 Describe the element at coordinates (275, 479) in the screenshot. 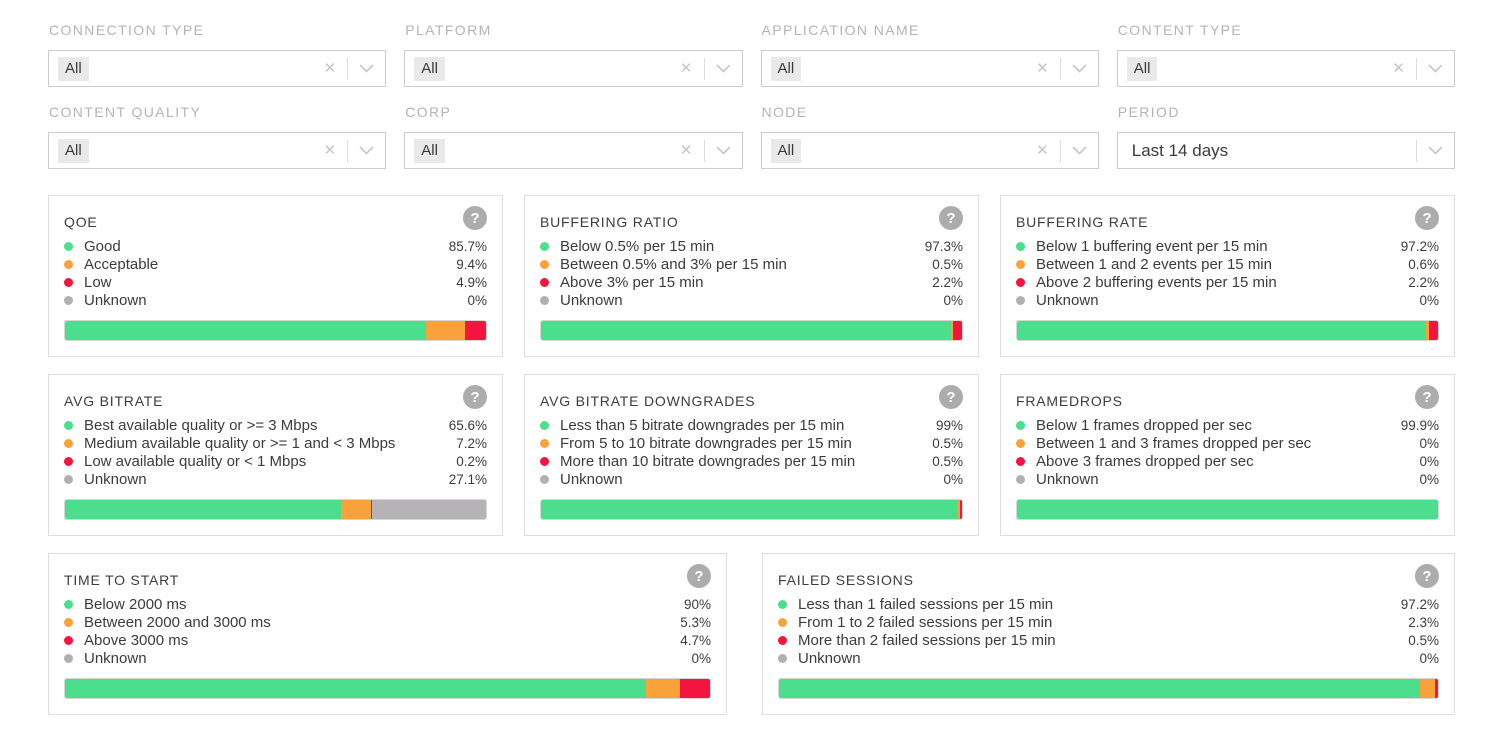

I see `legend-row: Unknown 27.1%` at that location.